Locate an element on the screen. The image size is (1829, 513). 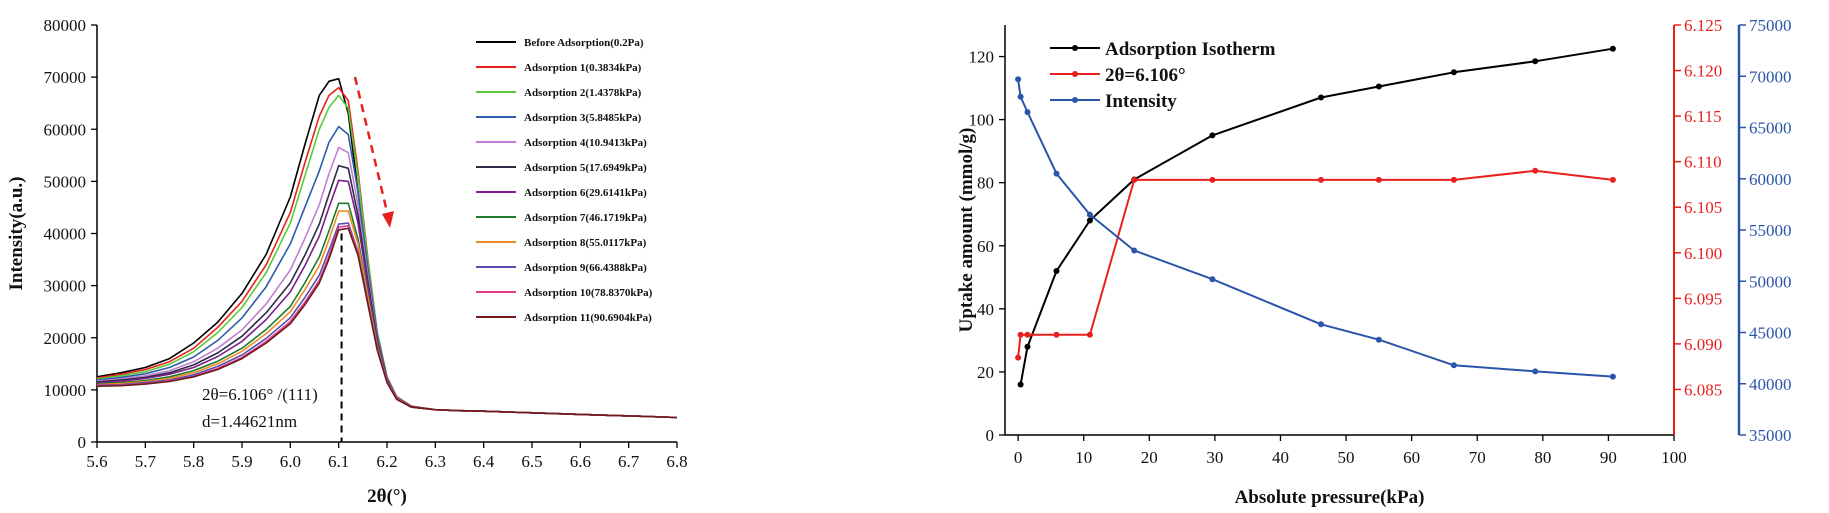
right-x-tick-label: 20 is located at coordinates (1149, 457).